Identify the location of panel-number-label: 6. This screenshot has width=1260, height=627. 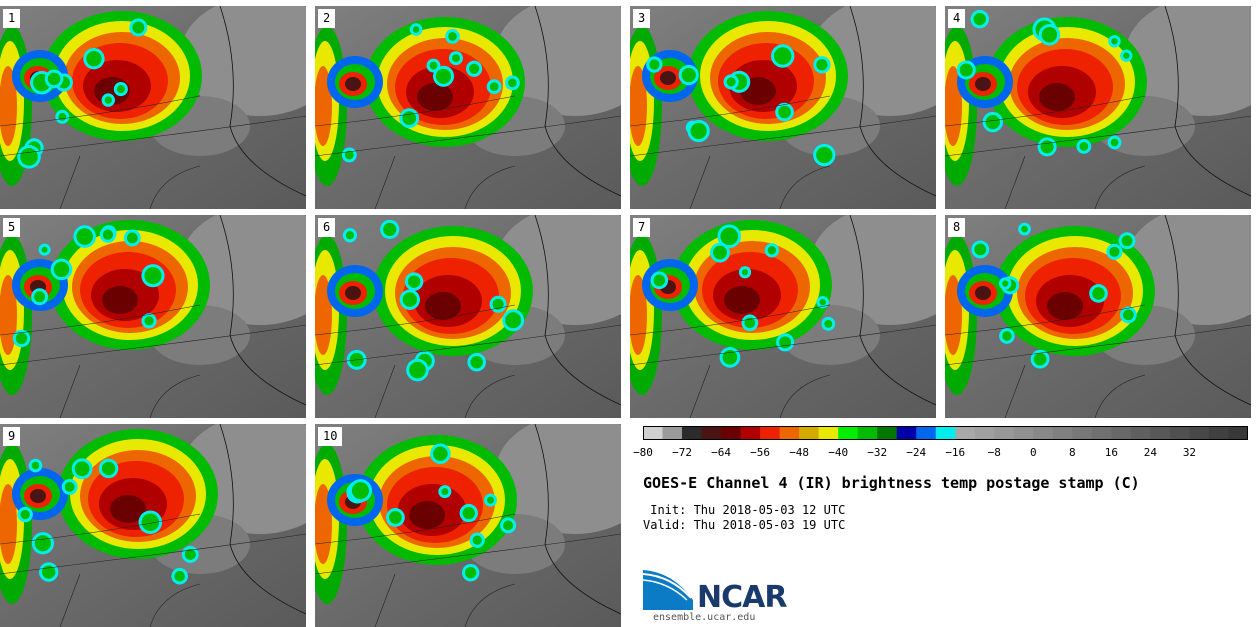
(327, 227).